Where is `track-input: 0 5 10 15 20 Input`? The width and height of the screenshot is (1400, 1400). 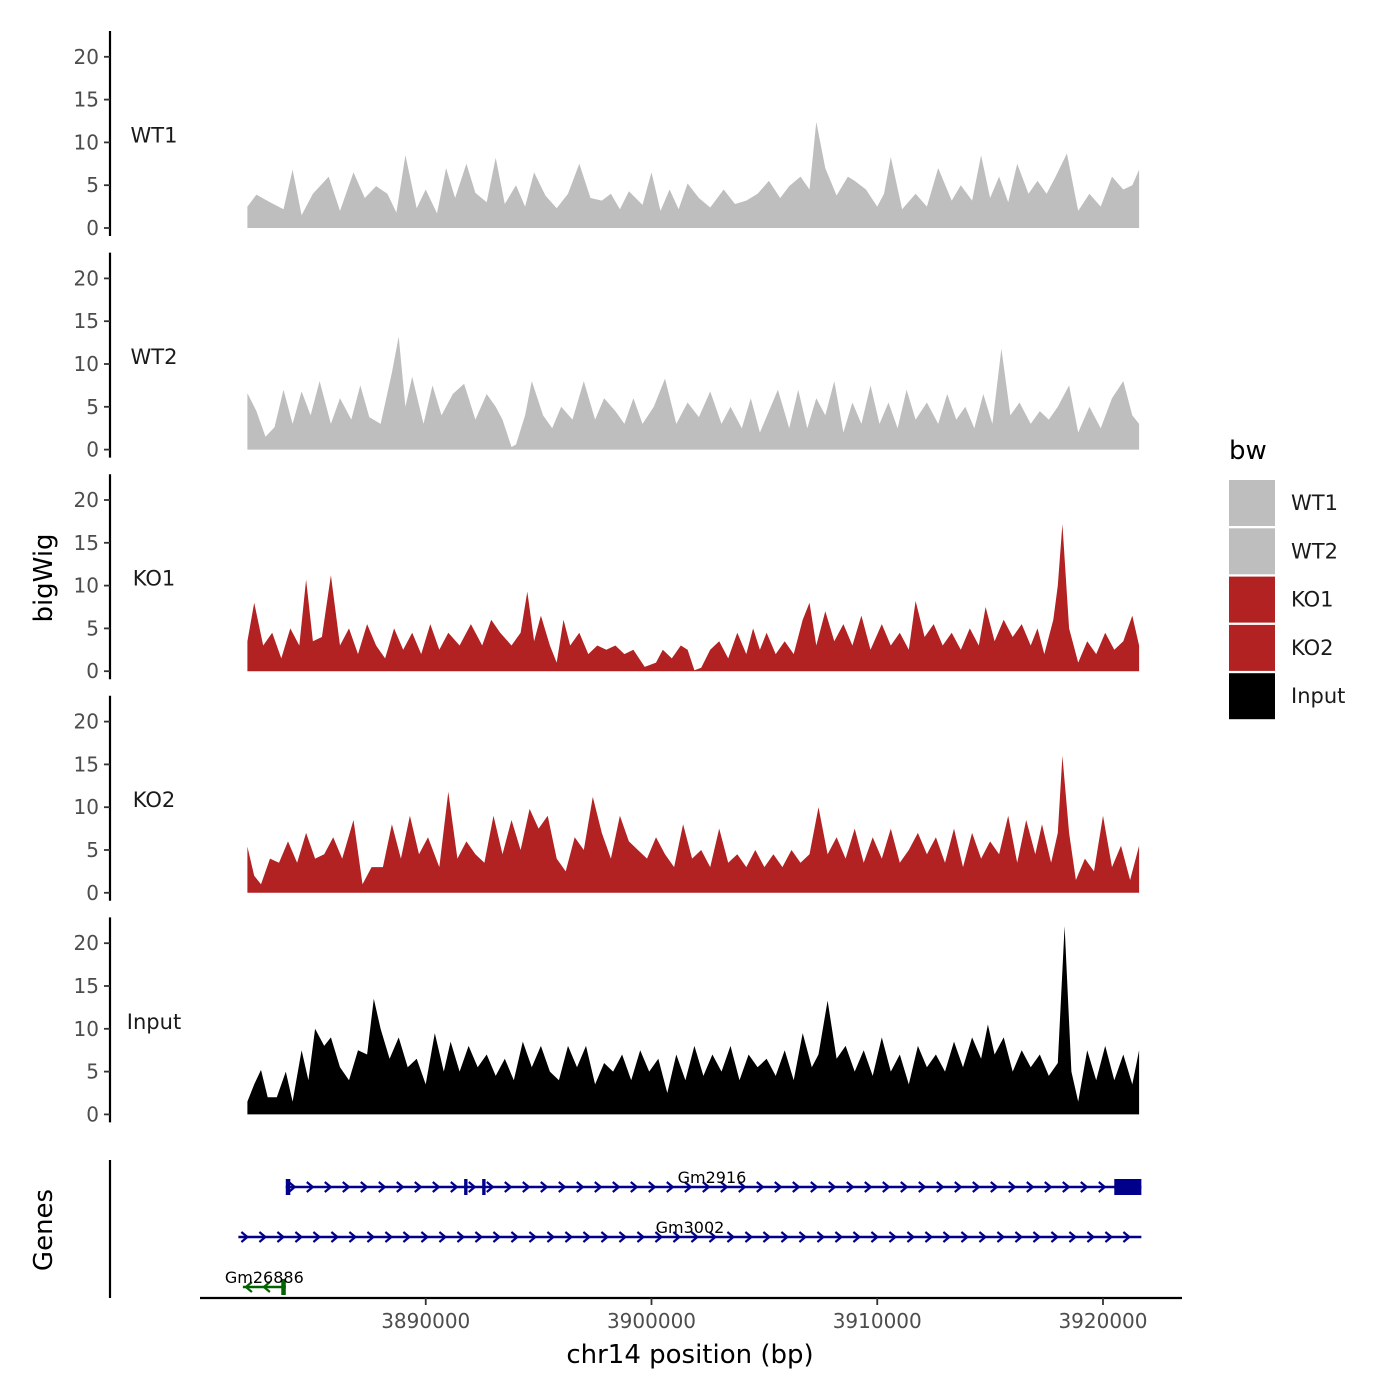 track-input: 0 5 10 15 20 Input is located at coordinates (607, 1021).